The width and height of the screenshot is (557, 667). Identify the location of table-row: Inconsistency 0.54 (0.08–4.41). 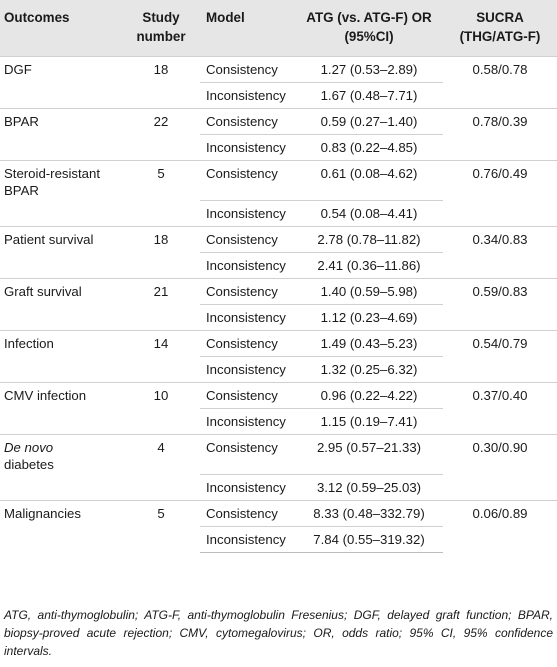
(278, 213).